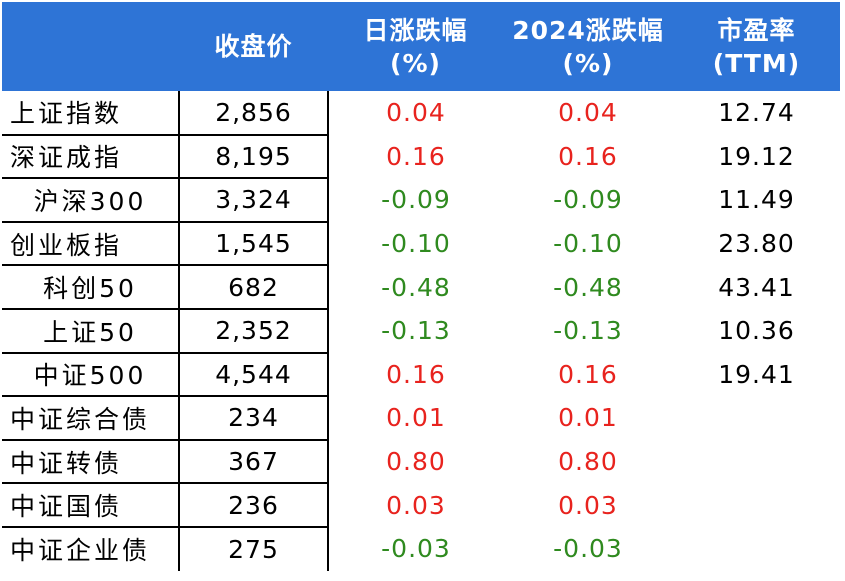 This screenshot has height=581, width=845. I want to click on close-price-cell: 234, so click(254, 418).